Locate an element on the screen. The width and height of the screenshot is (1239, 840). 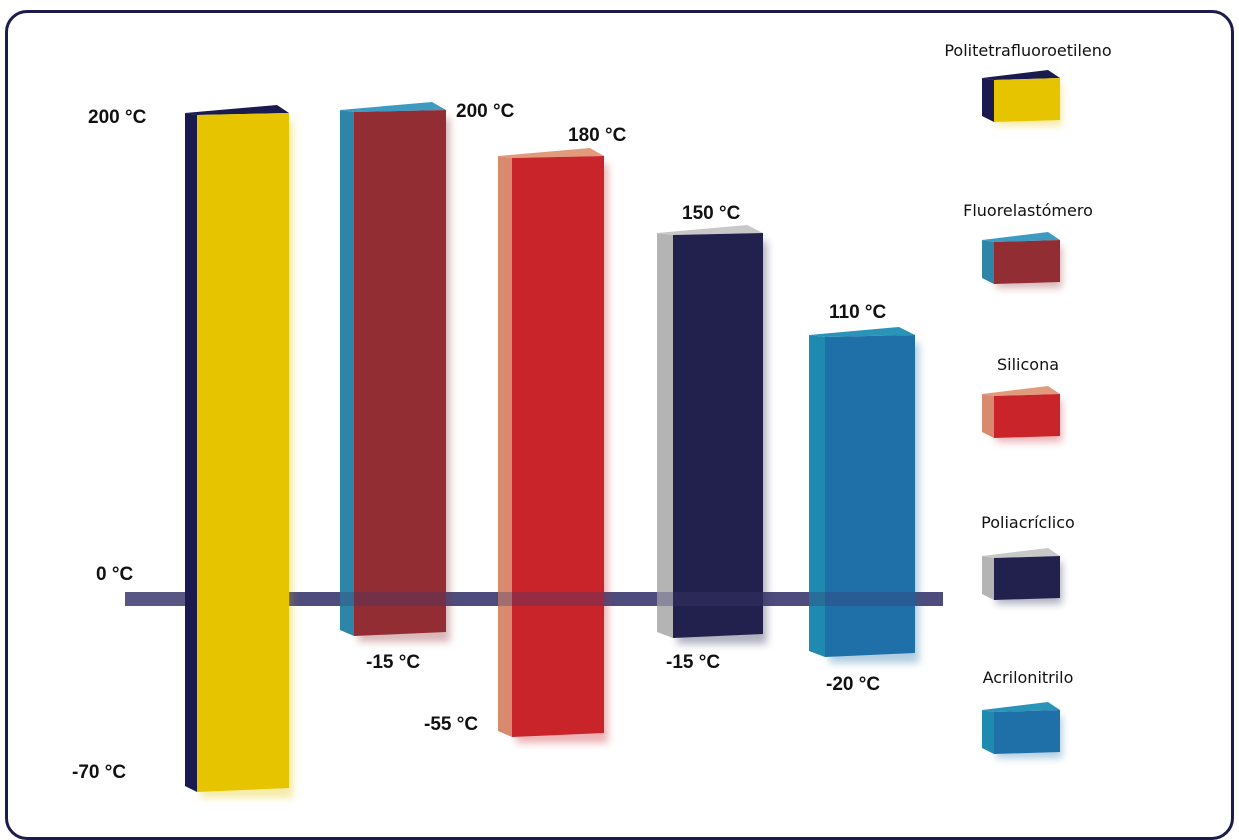
legend-label: Acrilonitrilo is located at coordinates (1028, 677).